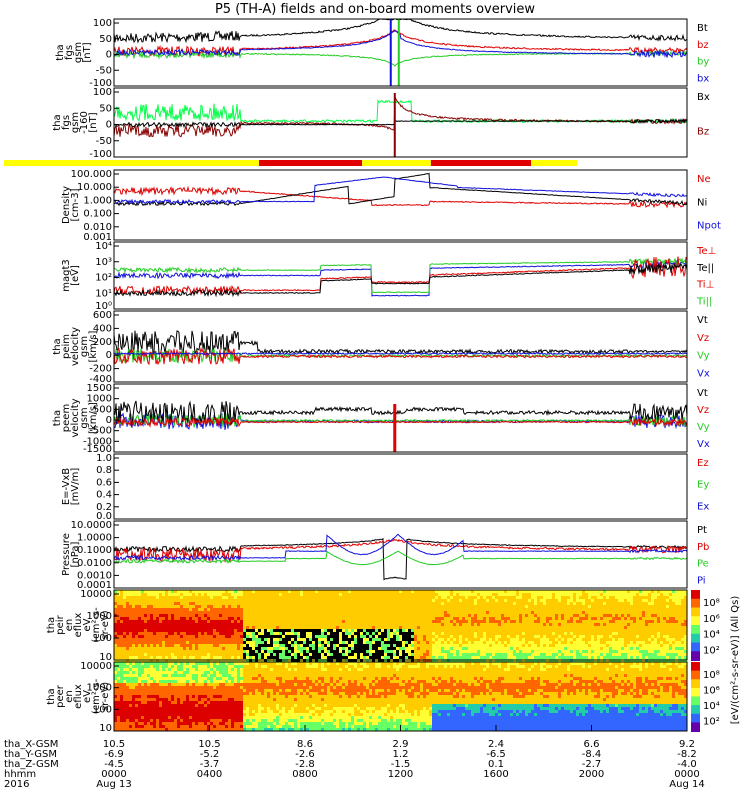 The image size is (750, 800). What do you see at coordinates (113, 784) in the screenshot?
I see `x-tick-label: Aug 13` at bounding box center [113, 784].